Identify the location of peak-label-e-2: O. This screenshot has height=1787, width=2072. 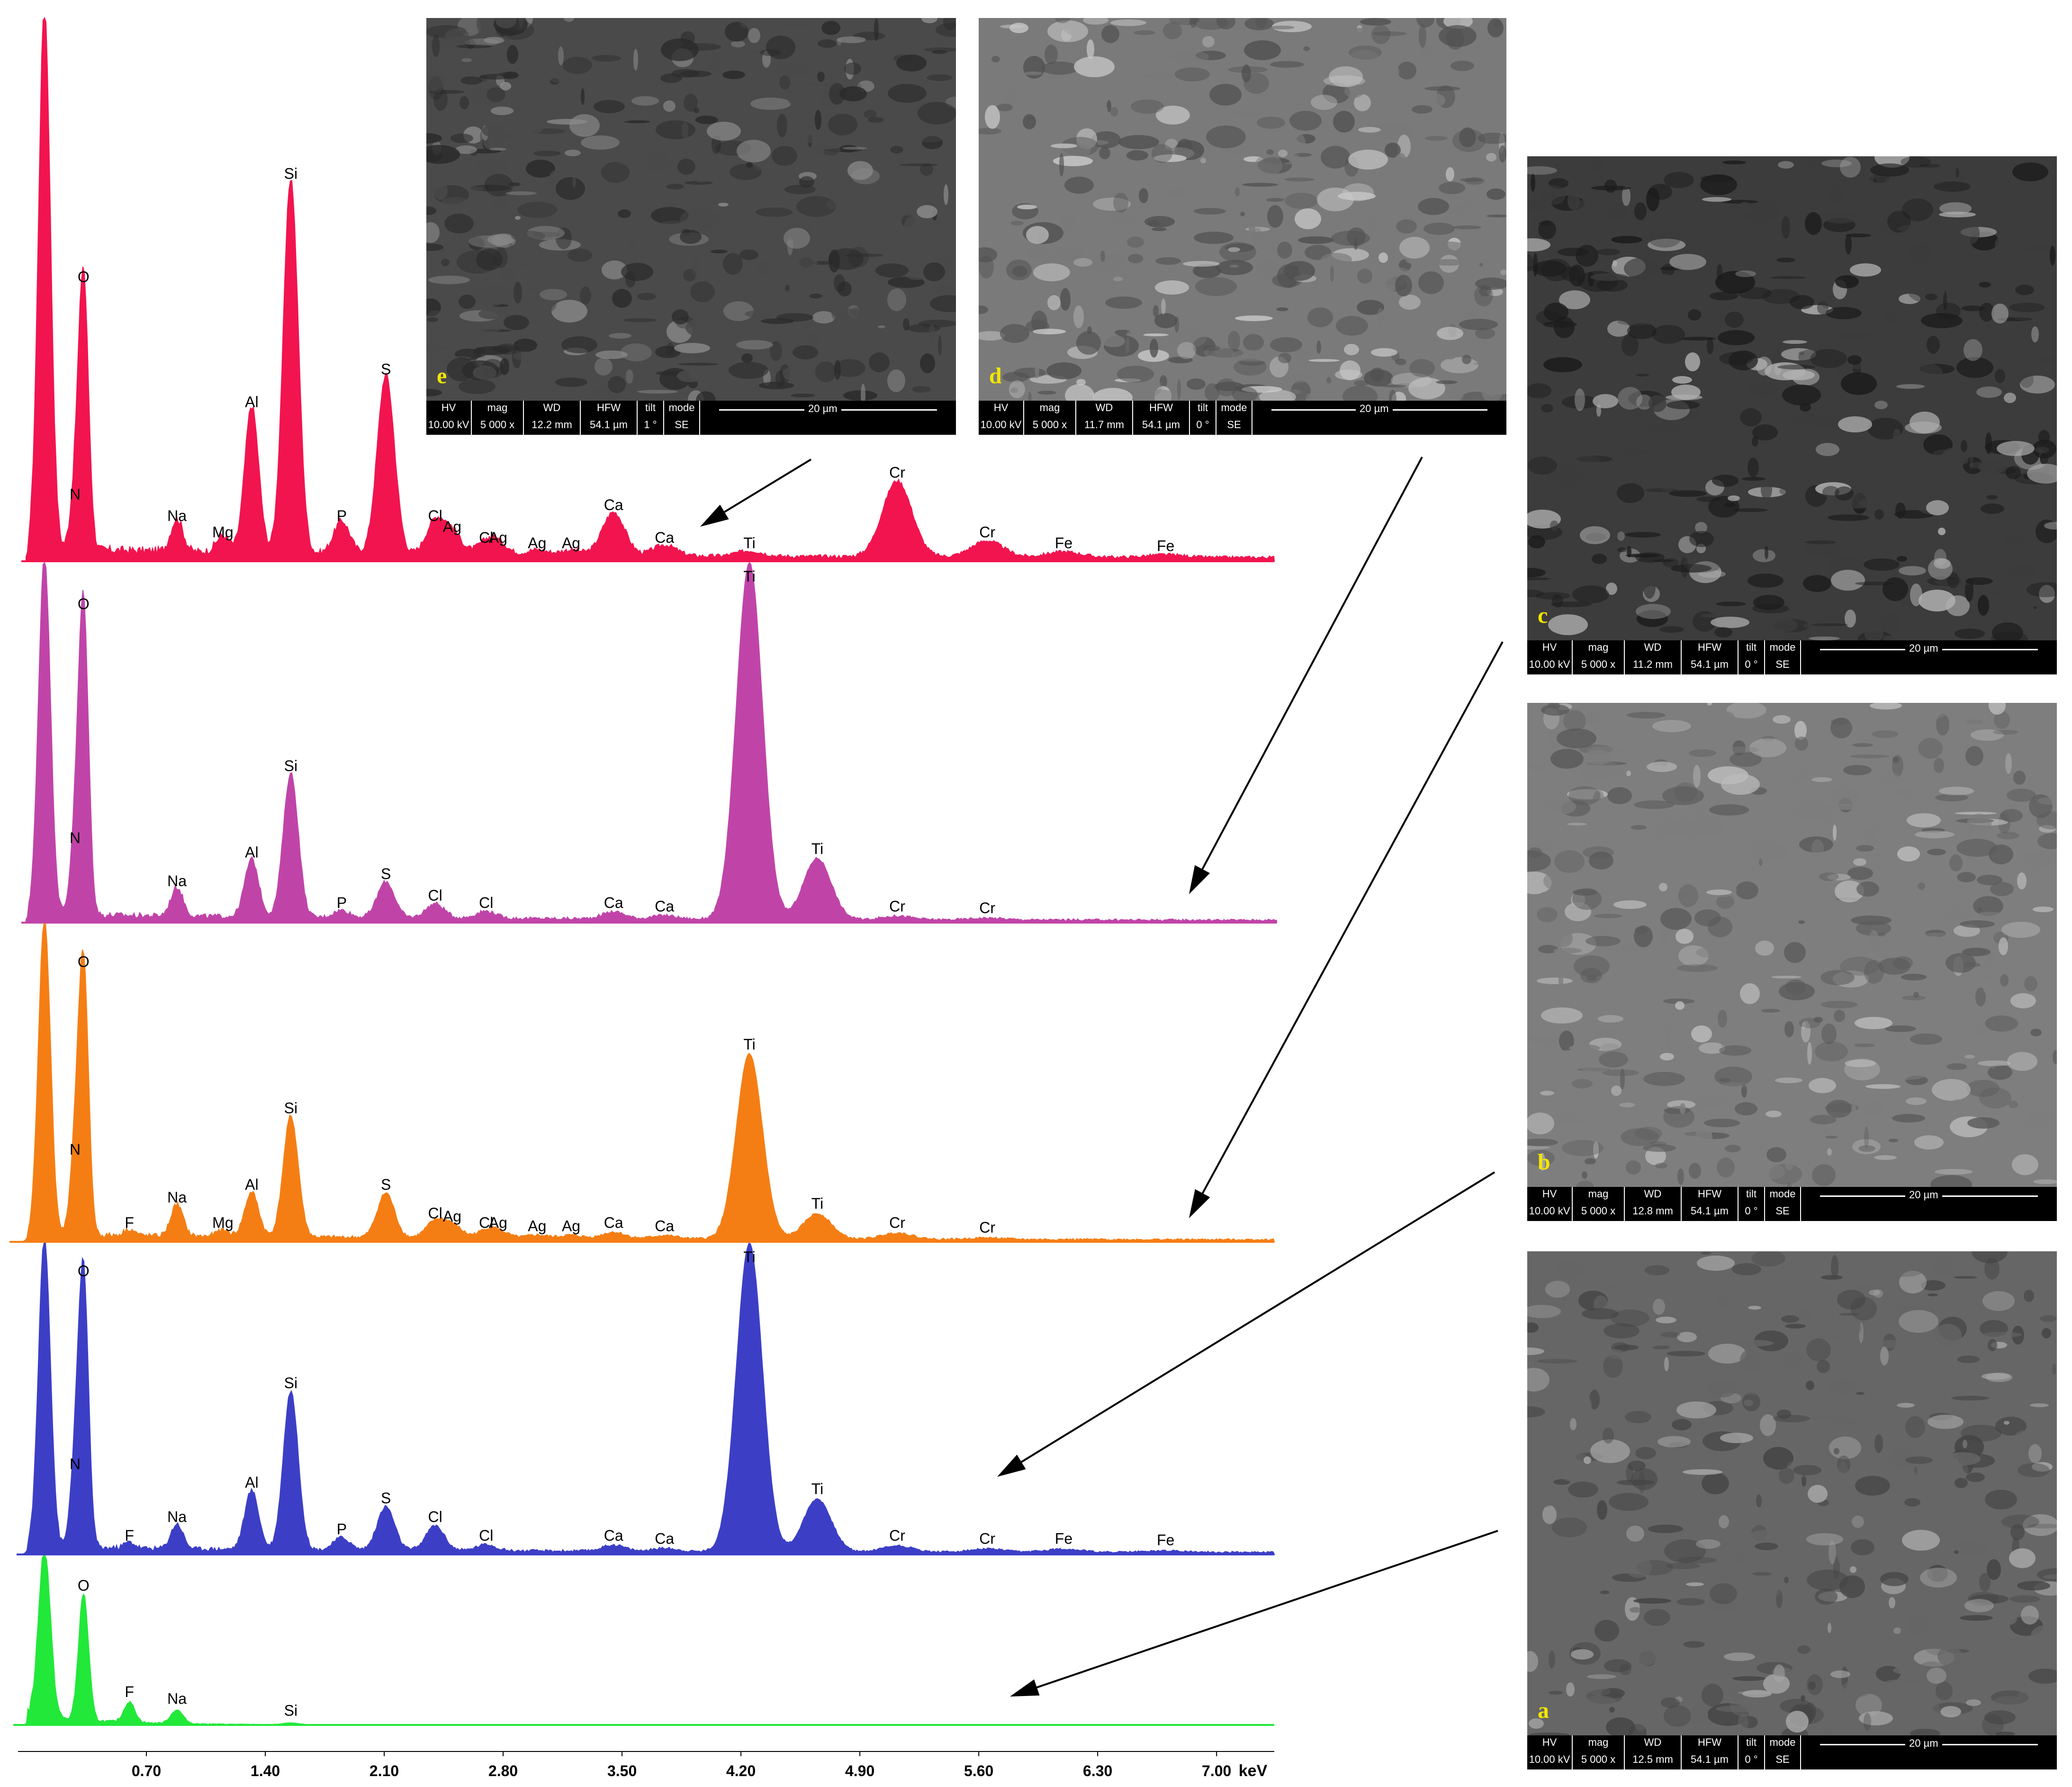
(84, 277).